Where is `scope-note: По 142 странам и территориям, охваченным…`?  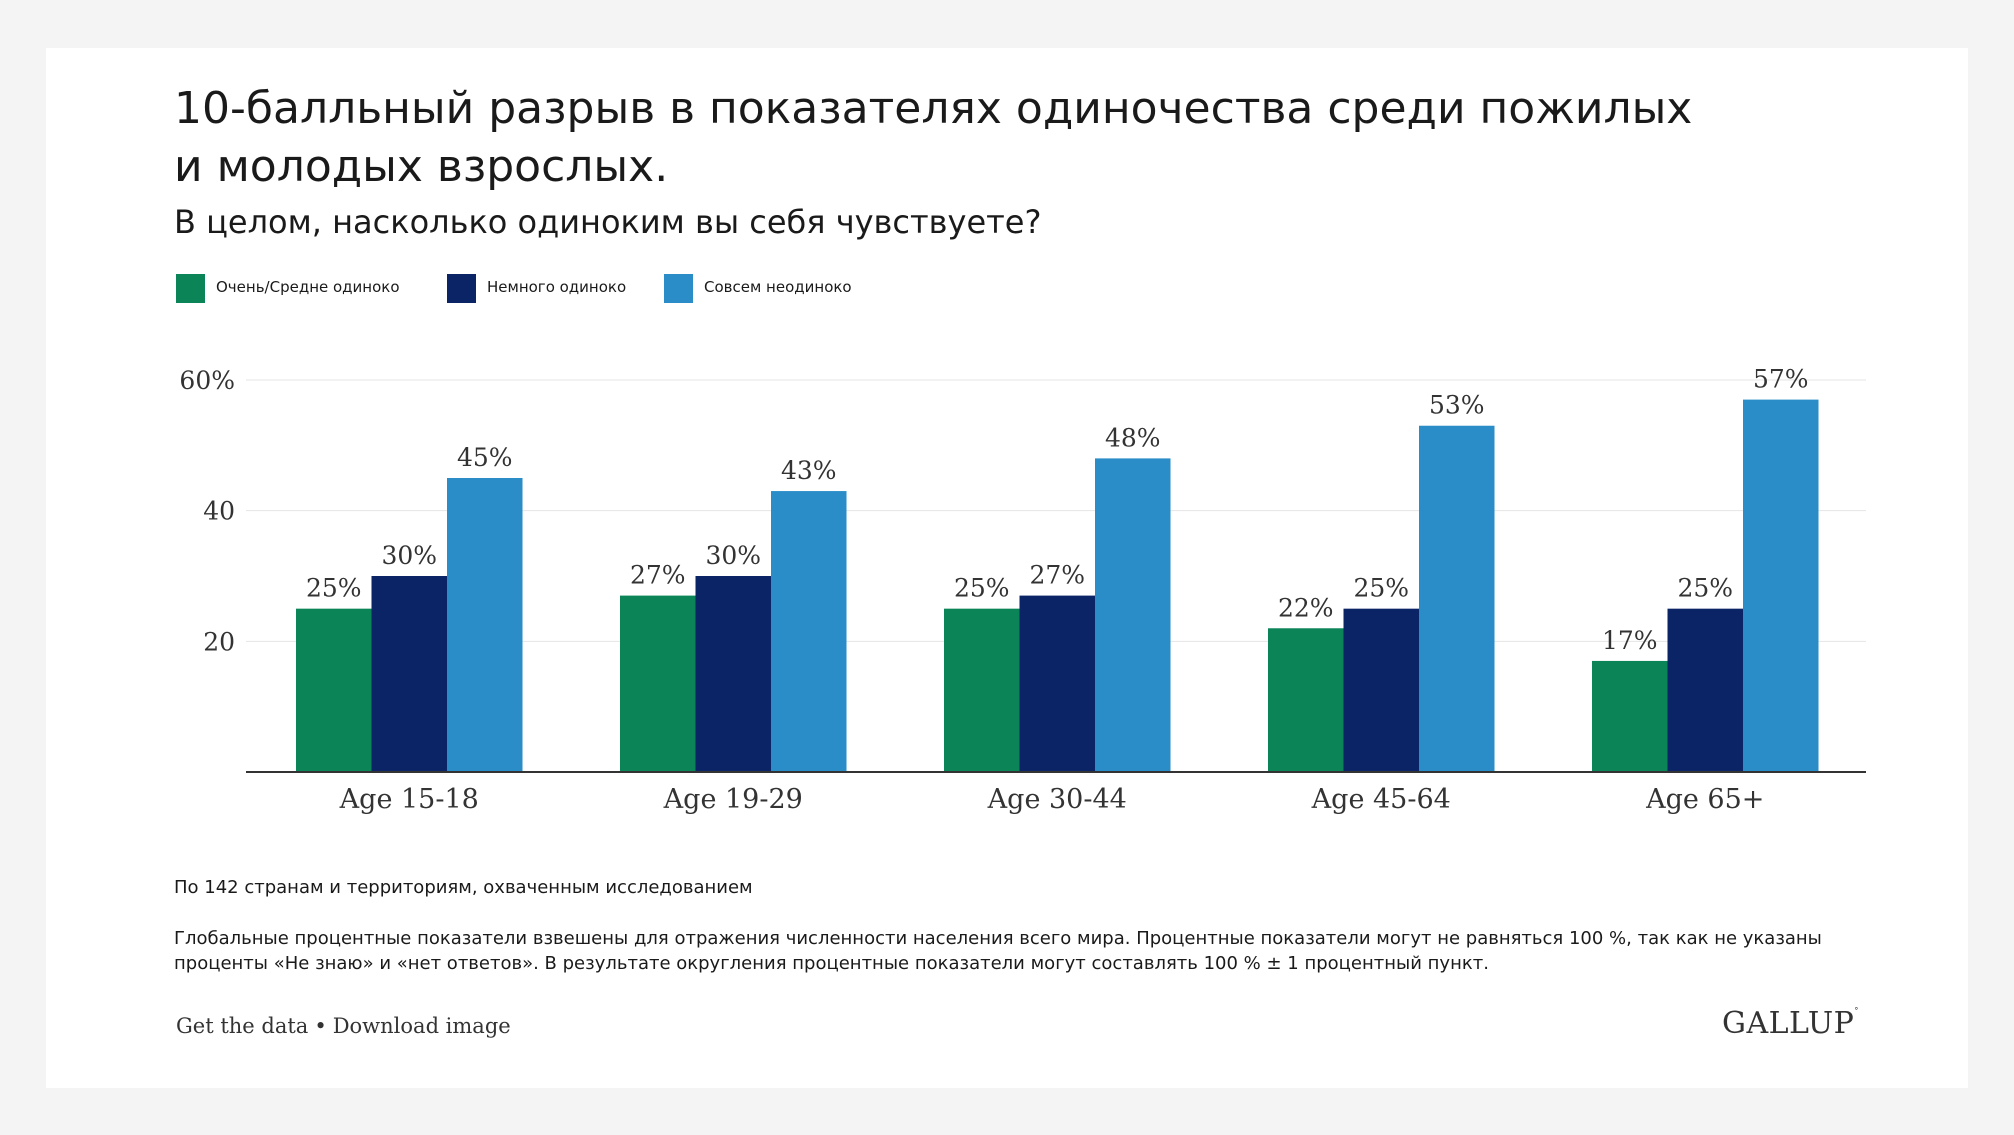
scope-note: По 142 странам и территориям, охваченным… is located at coordinates (463, 887).